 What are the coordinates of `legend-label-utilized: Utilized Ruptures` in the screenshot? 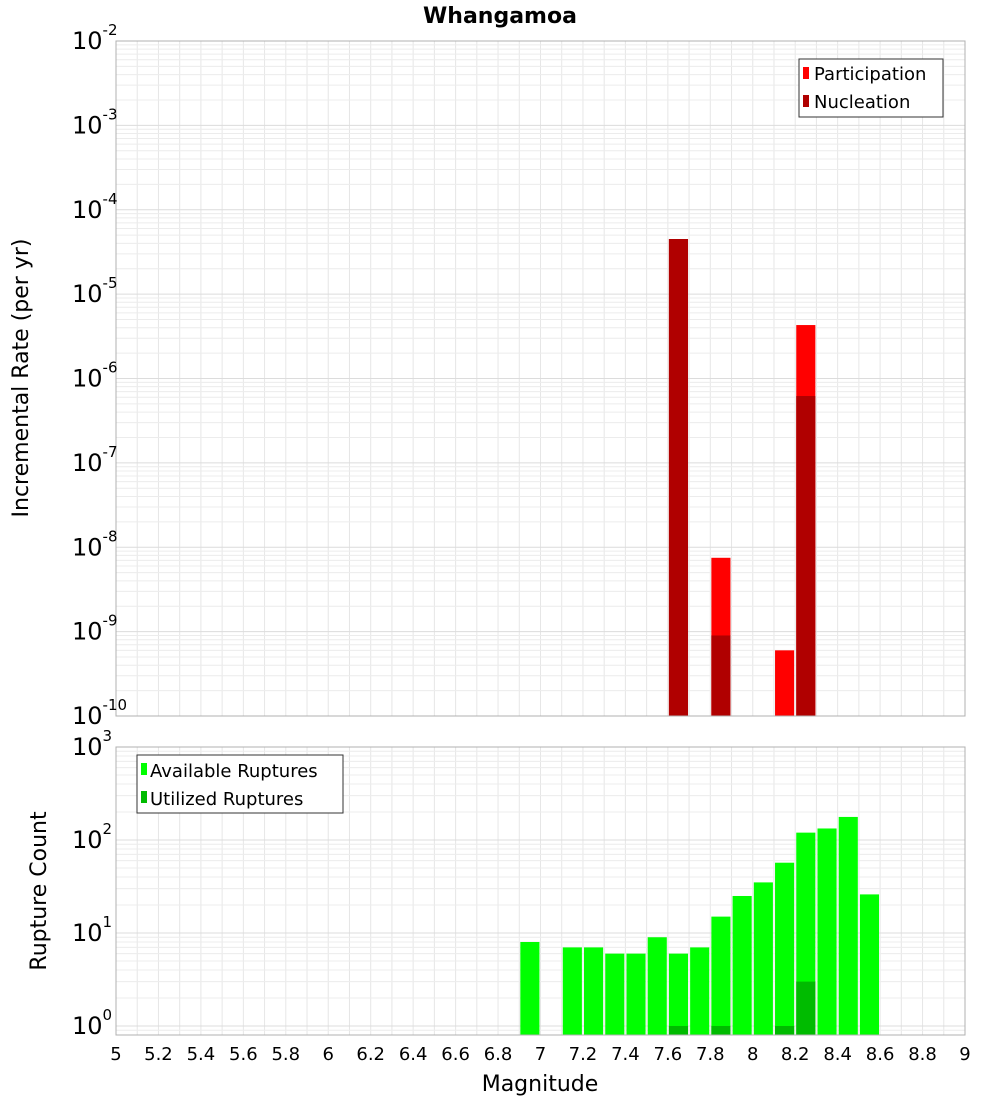 It's located at (226, 799).